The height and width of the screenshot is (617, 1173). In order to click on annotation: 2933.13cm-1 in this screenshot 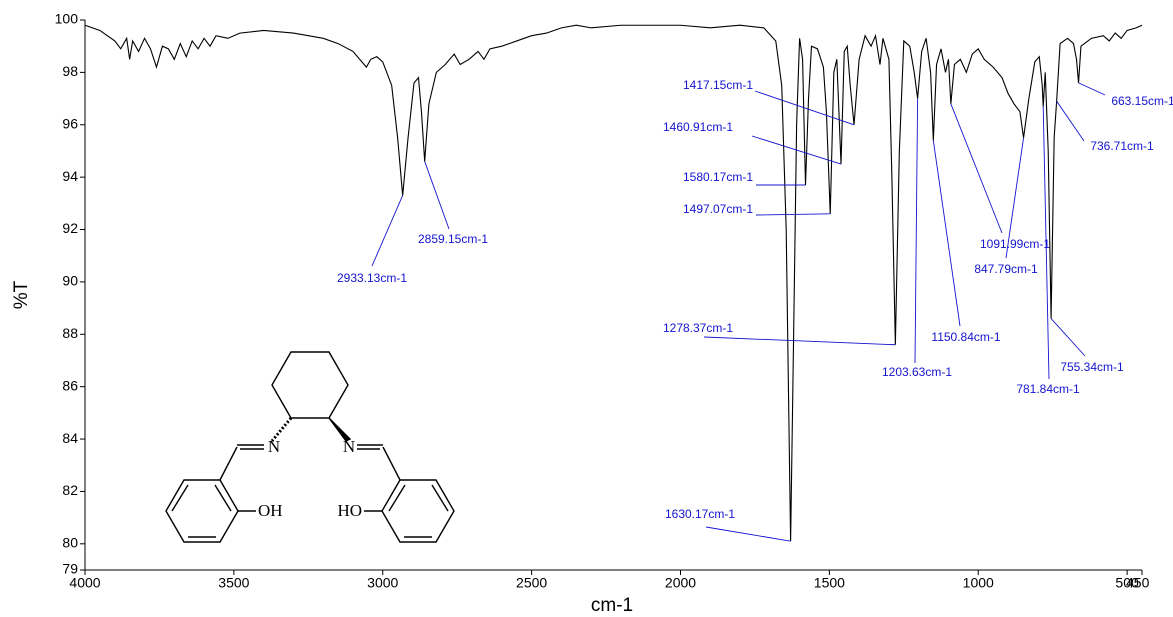, I will do `click(372, 278)`.